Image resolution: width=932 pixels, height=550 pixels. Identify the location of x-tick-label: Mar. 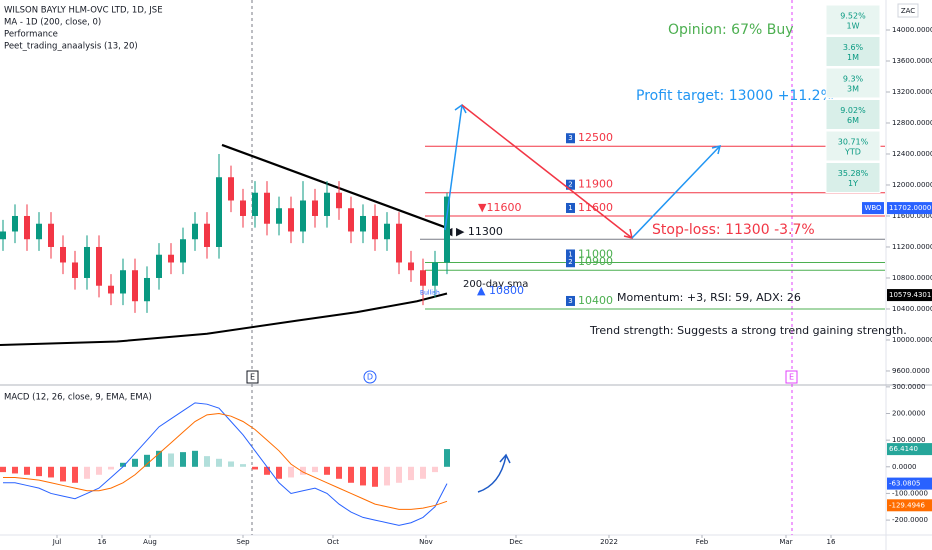
(785, 542).